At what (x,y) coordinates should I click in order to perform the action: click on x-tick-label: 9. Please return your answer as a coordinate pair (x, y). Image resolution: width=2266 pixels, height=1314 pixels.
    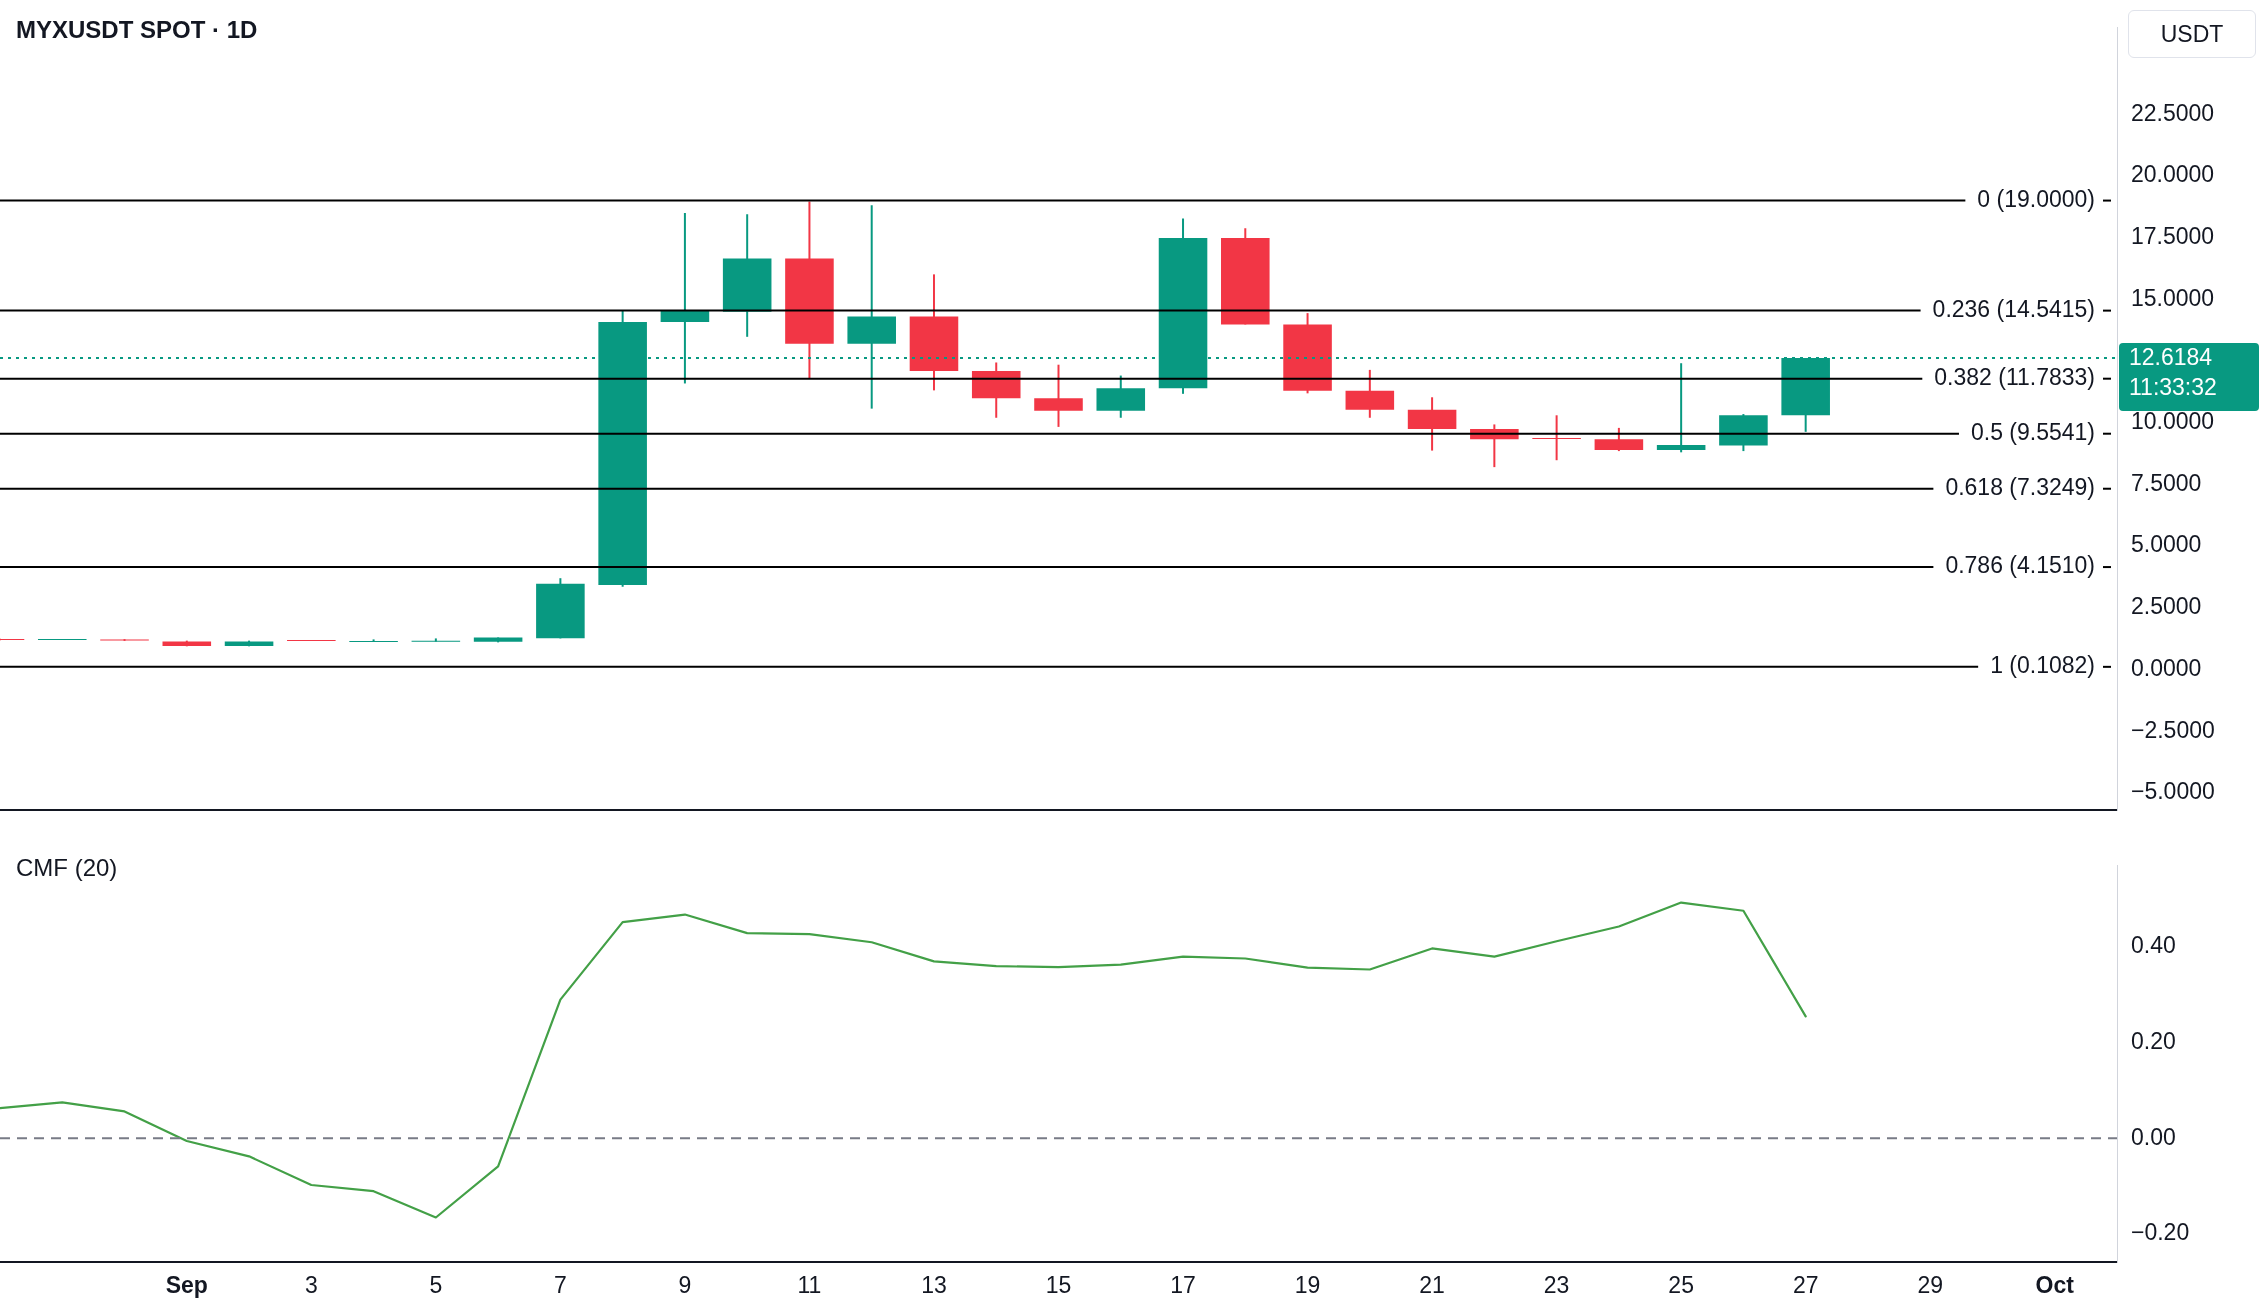
    Looking at the image, I should click on (685, 1284).